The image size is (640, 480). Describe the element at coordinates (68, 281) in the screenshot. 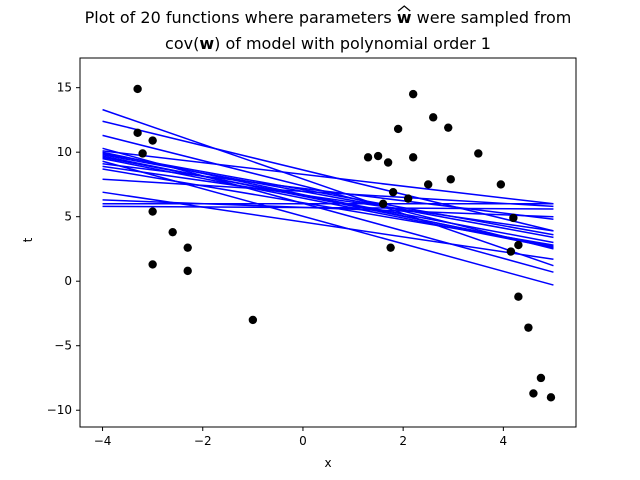

I see `y-tick-label: 0` at that location.